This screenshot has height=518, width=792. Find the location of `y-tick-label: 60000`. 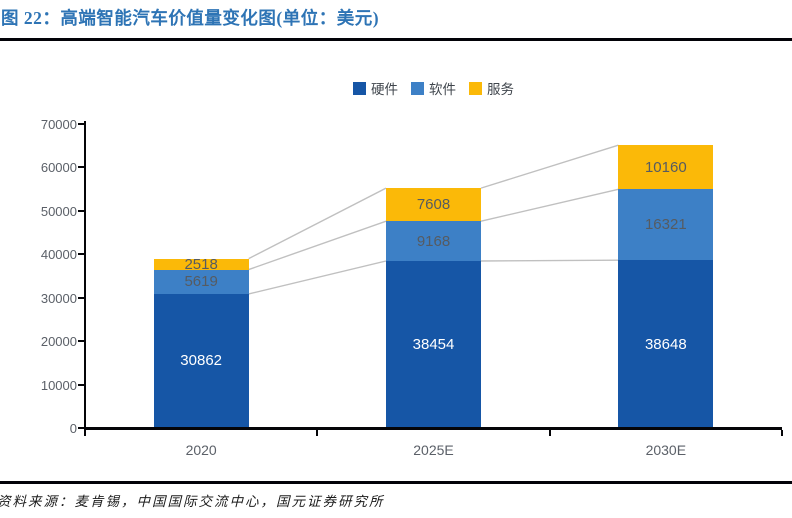

y-tick-label: 60000 is located at coordinates (58, 168).